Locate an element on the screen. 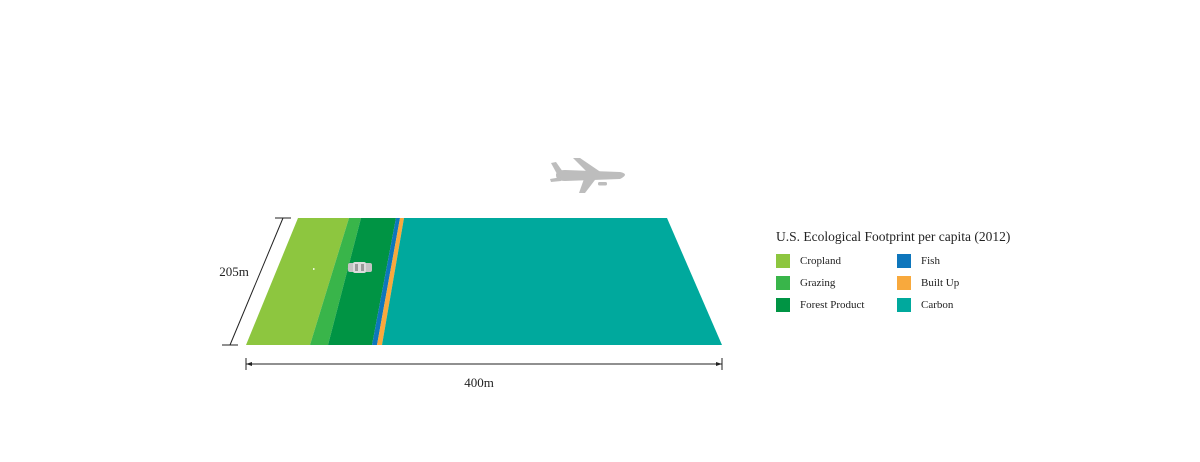  legend-item-forest-product: Forest Product is located at coordinates (836, 304).